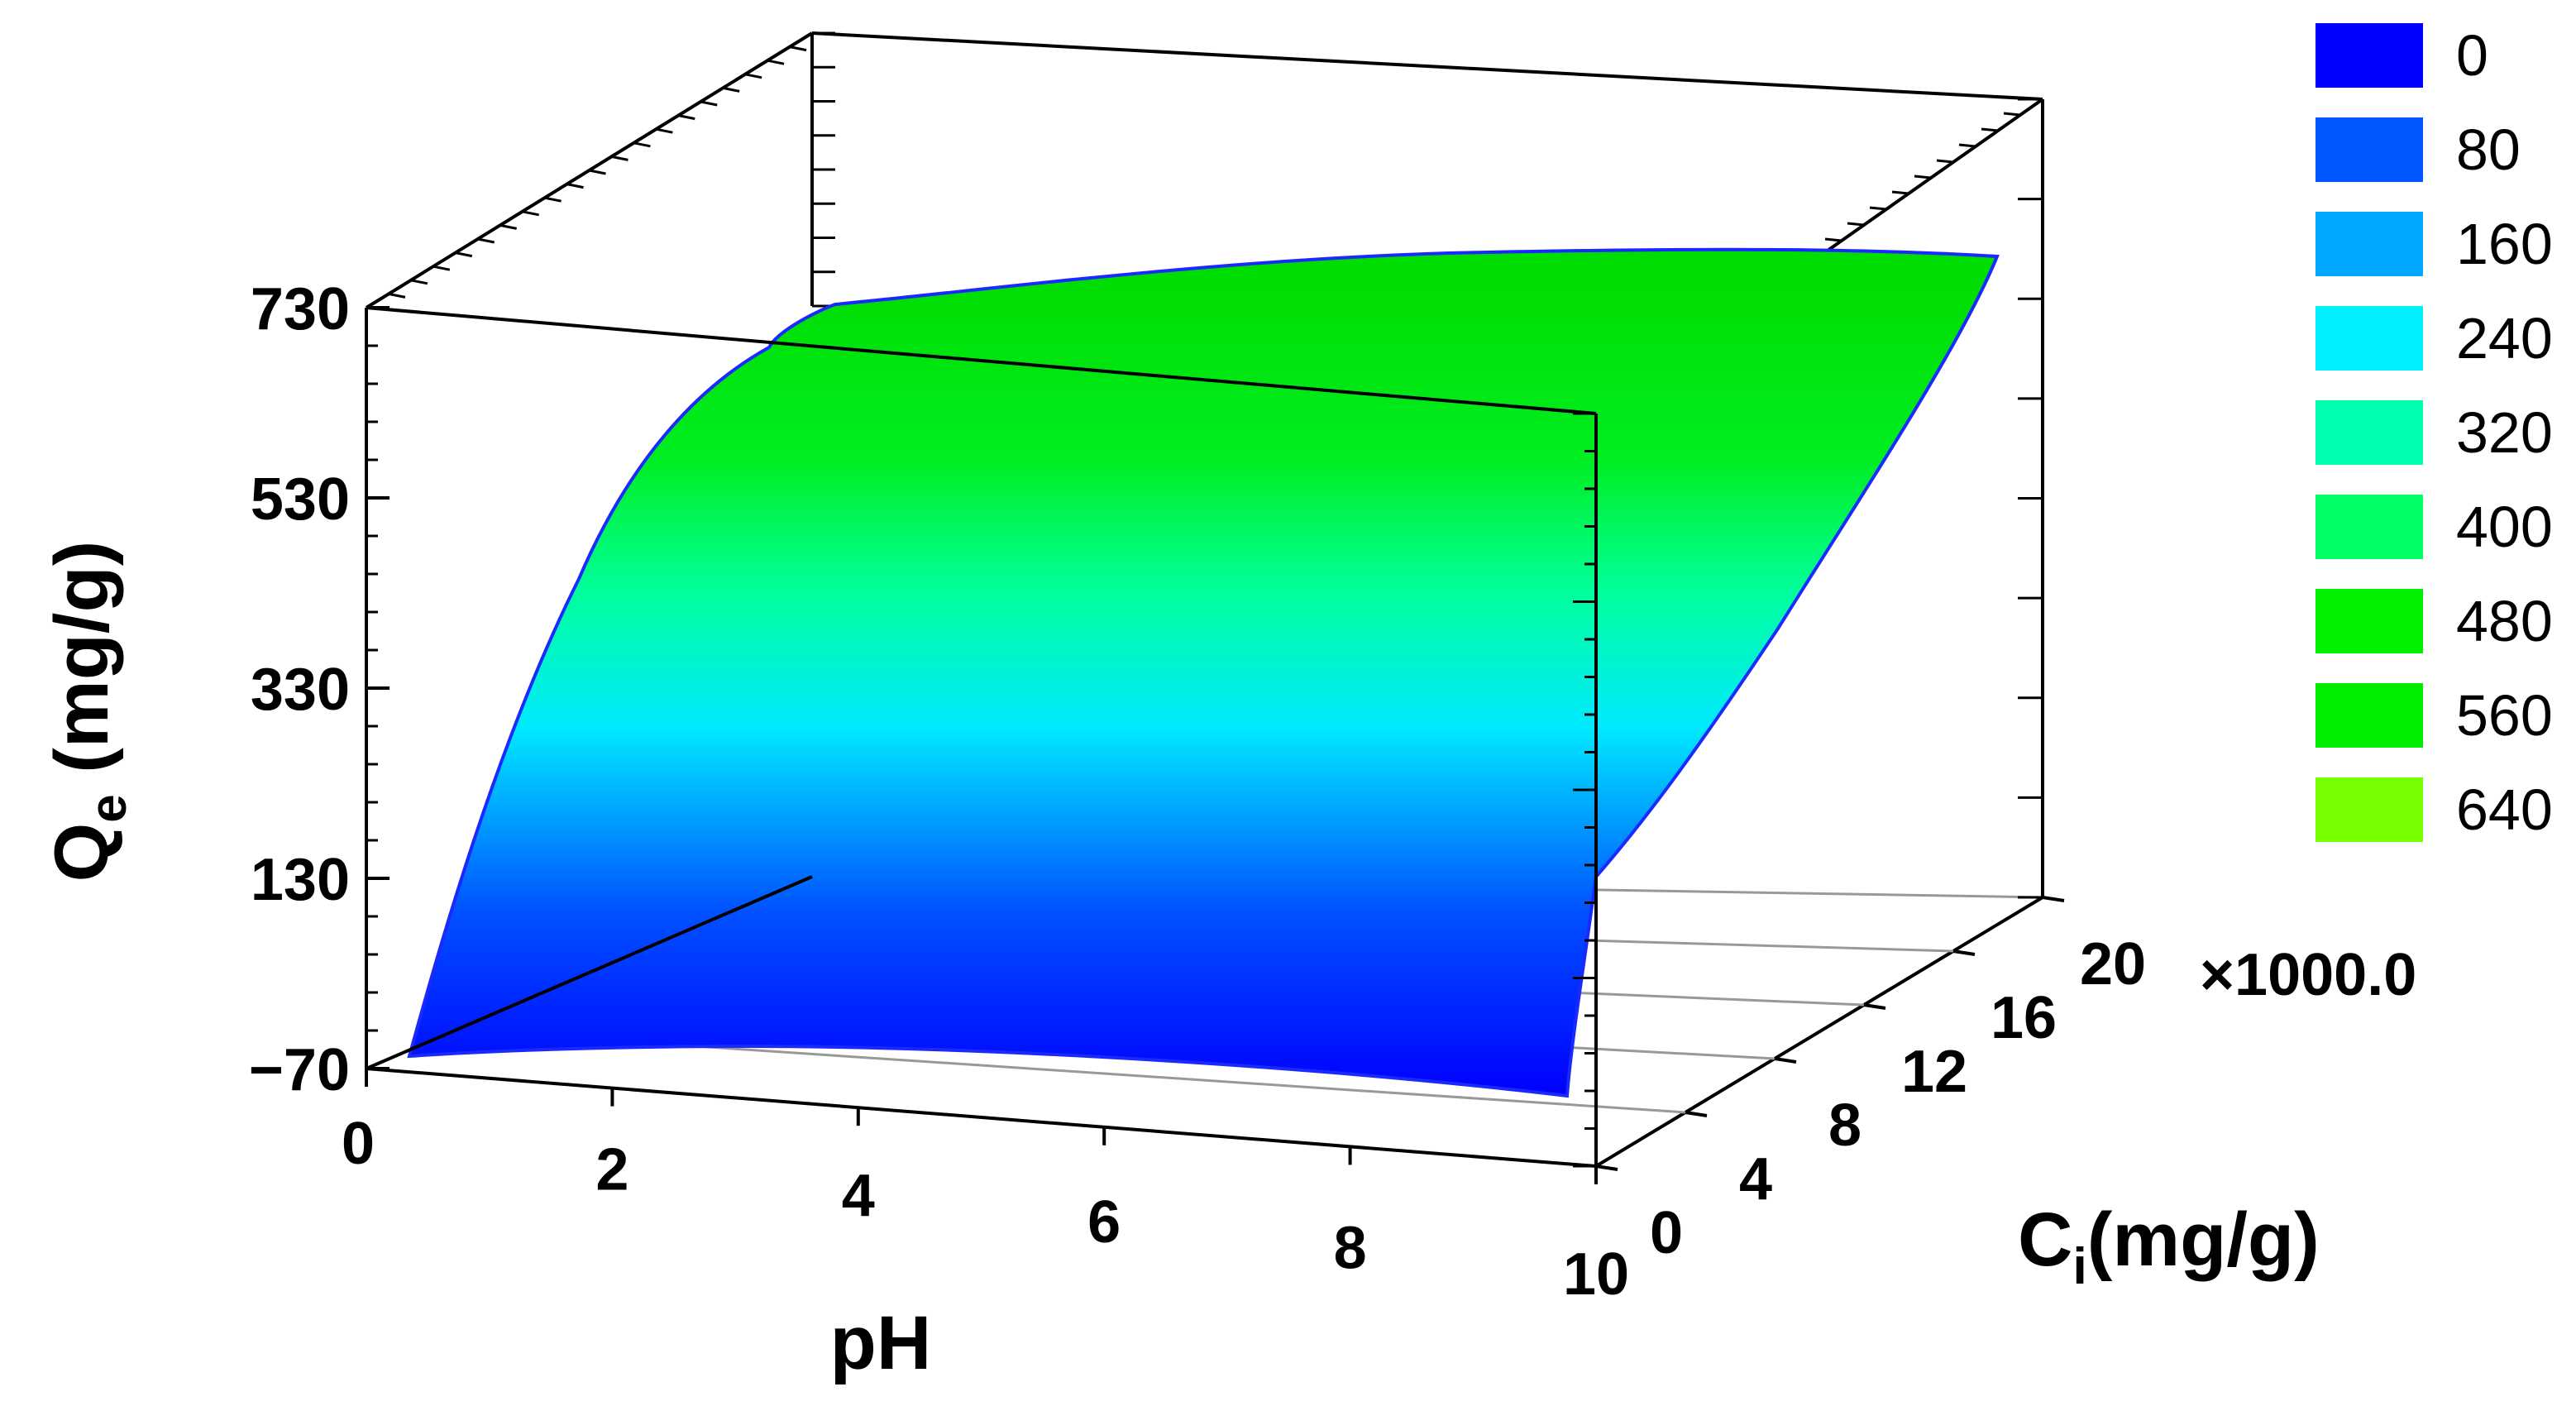  What do you see at coordinates (1819, 1032) in the screenshot?
I see `back-bottom-right-edge` at bounding box center [1819, 1032].